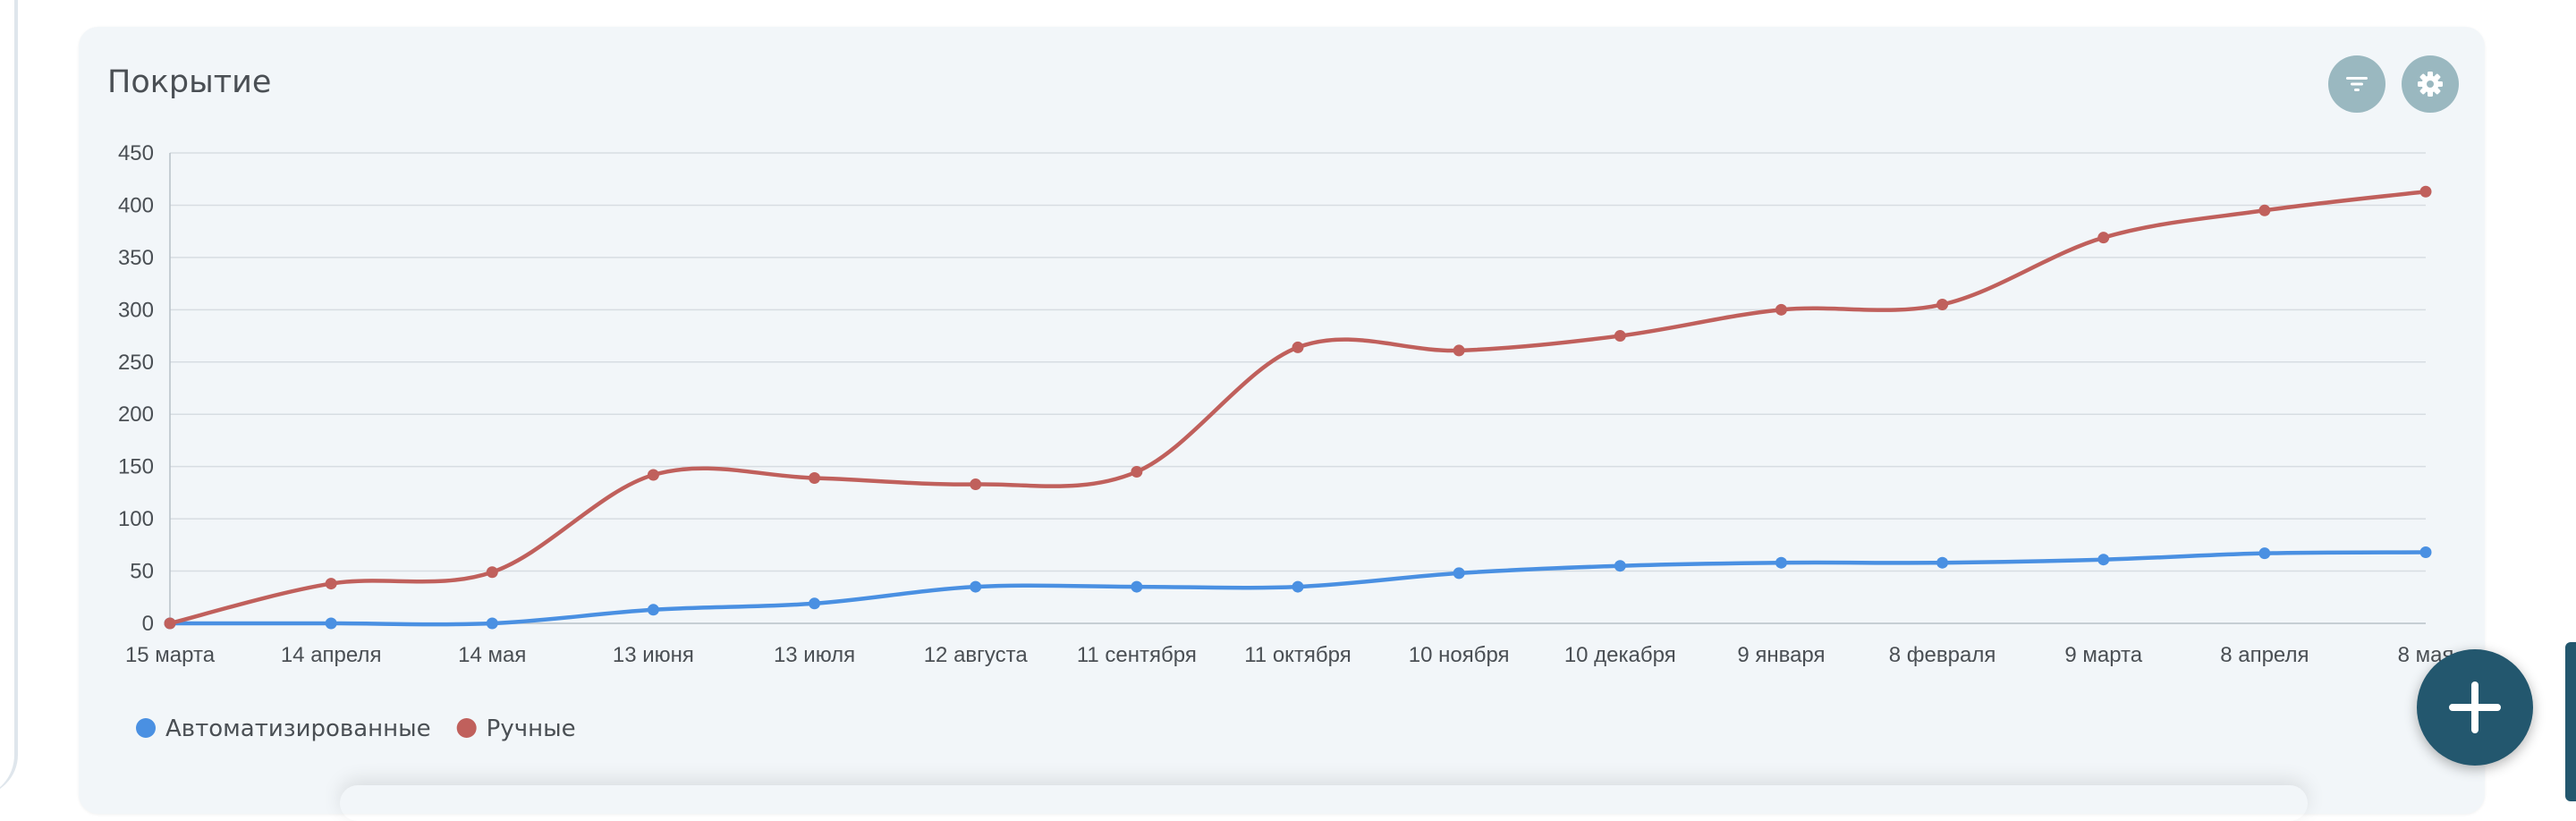 The image size is (2576, 821). I want to click on card-title: Покрытие, so click(189, 82).